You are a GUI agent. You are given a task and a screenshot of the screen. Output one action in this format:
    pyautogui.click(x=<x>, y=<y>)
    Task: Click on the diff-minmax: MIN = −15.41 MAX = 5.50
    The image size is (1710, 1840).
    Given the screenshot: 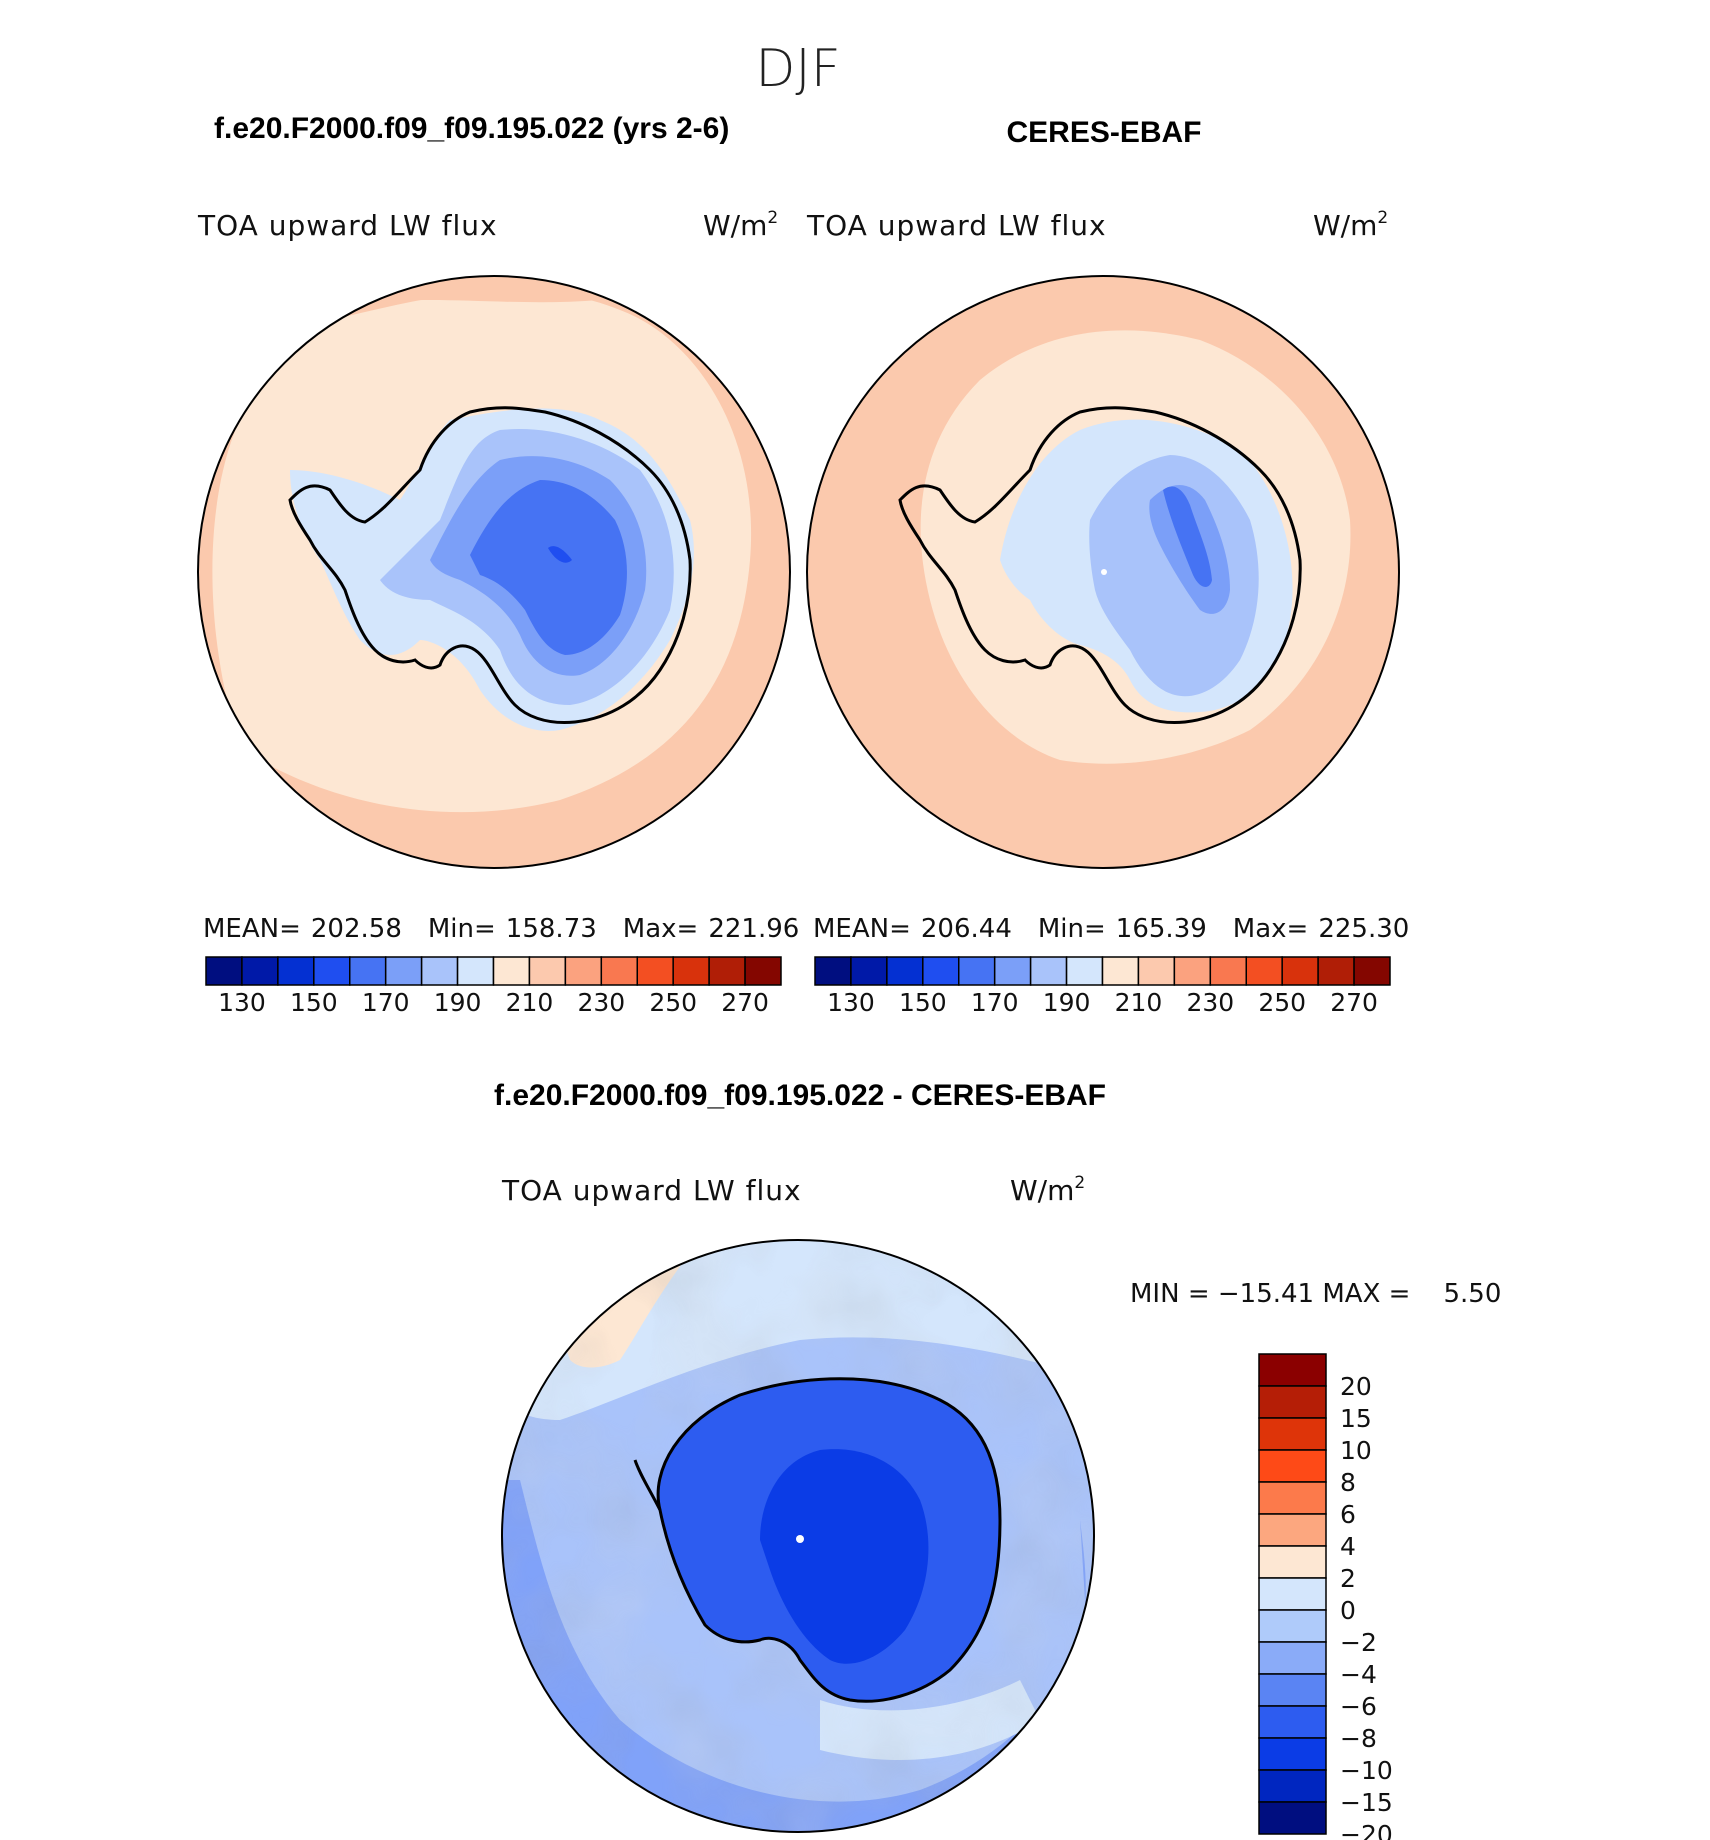 What is the action you would take?
    pyautogui.click(x=1315, y=1294)
    